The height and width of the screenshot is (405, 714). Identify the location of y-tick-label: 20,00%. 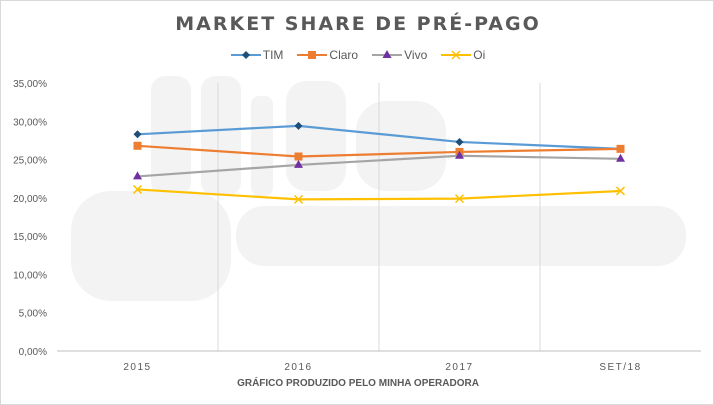
(30, 199).